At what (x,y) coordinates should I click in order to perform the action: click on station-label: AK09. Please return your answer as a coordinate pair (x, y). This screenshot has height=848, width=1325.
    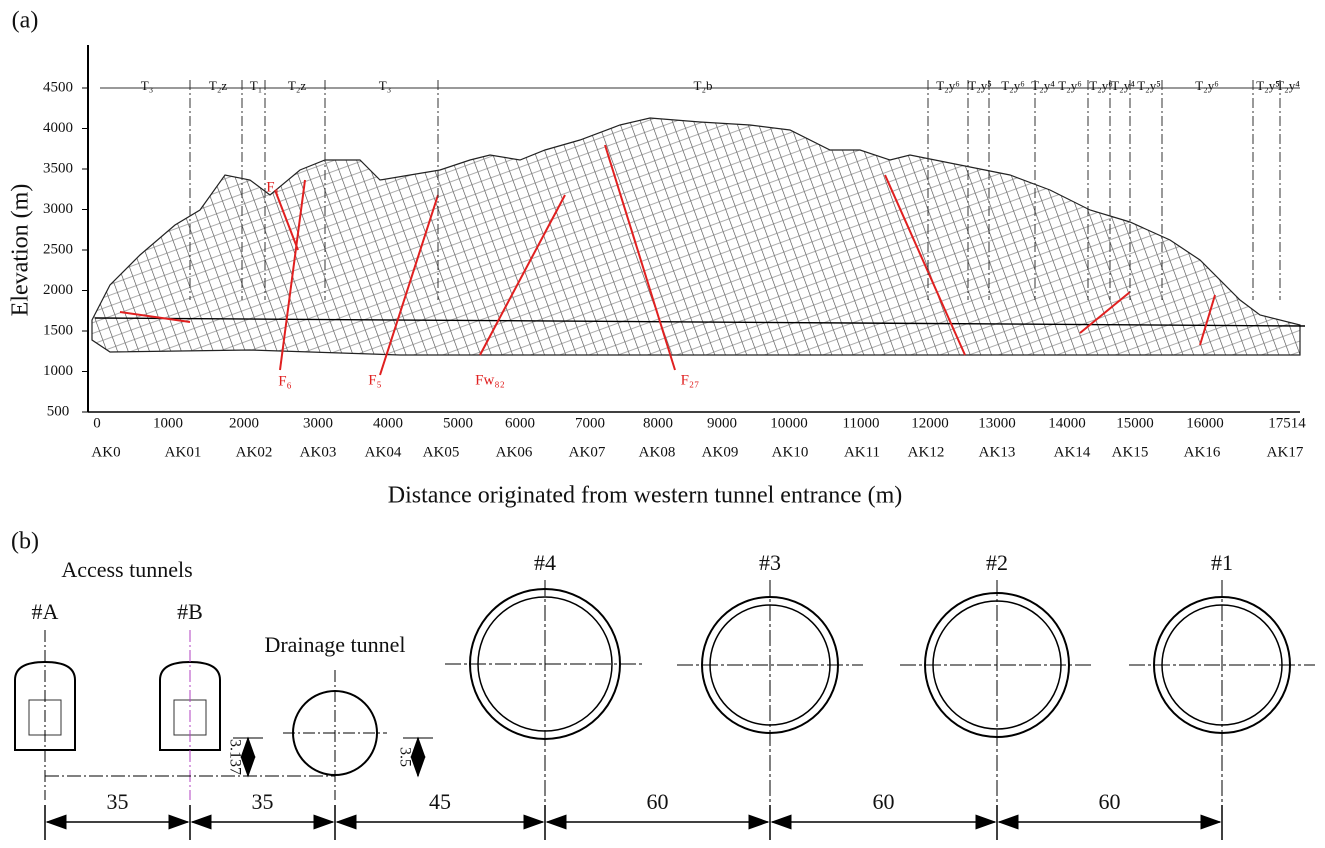
    Looking at the image, I should click on (720, 452).